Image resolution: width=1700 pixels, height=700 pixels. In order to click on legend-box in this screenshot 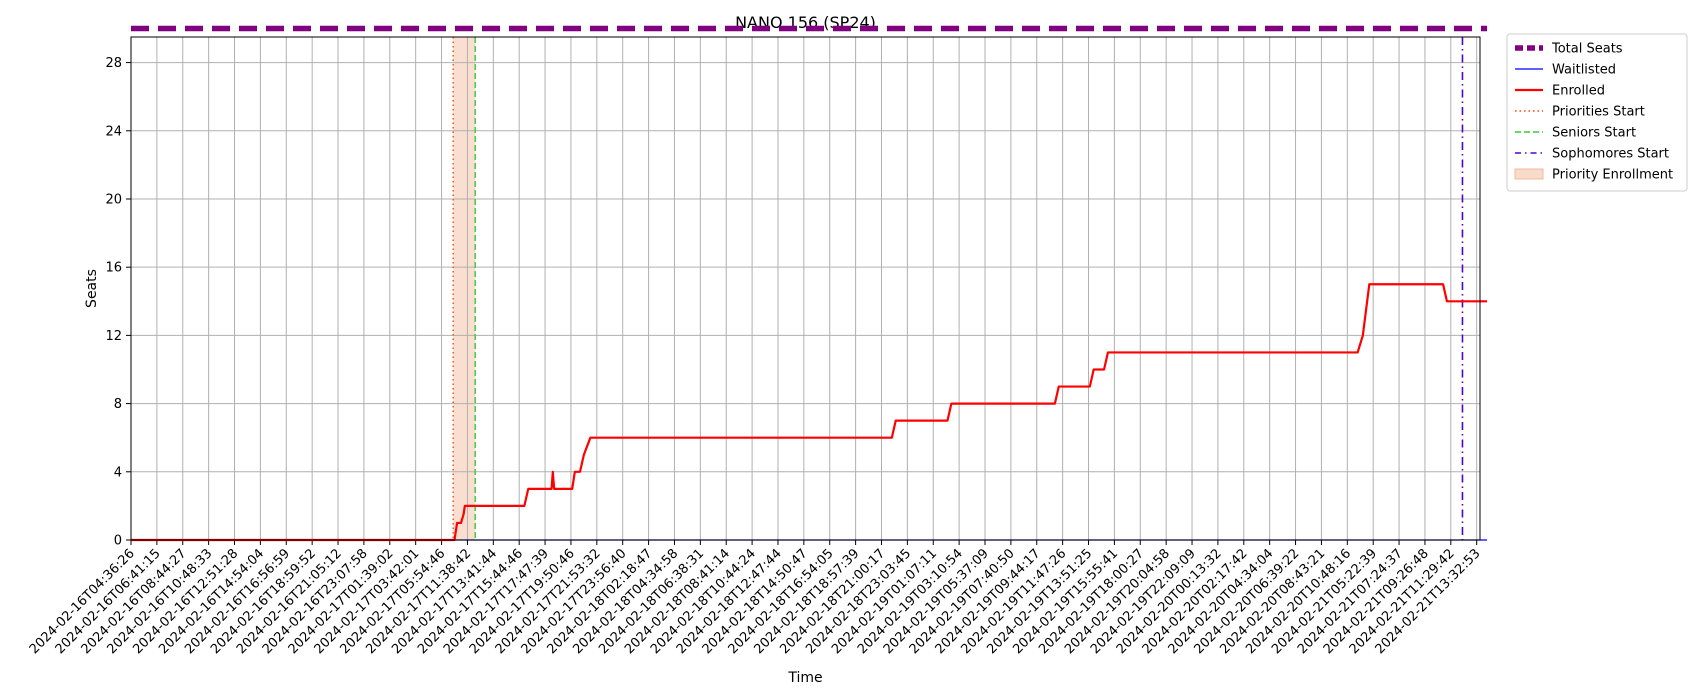, I will do `click(1597, 112)`.